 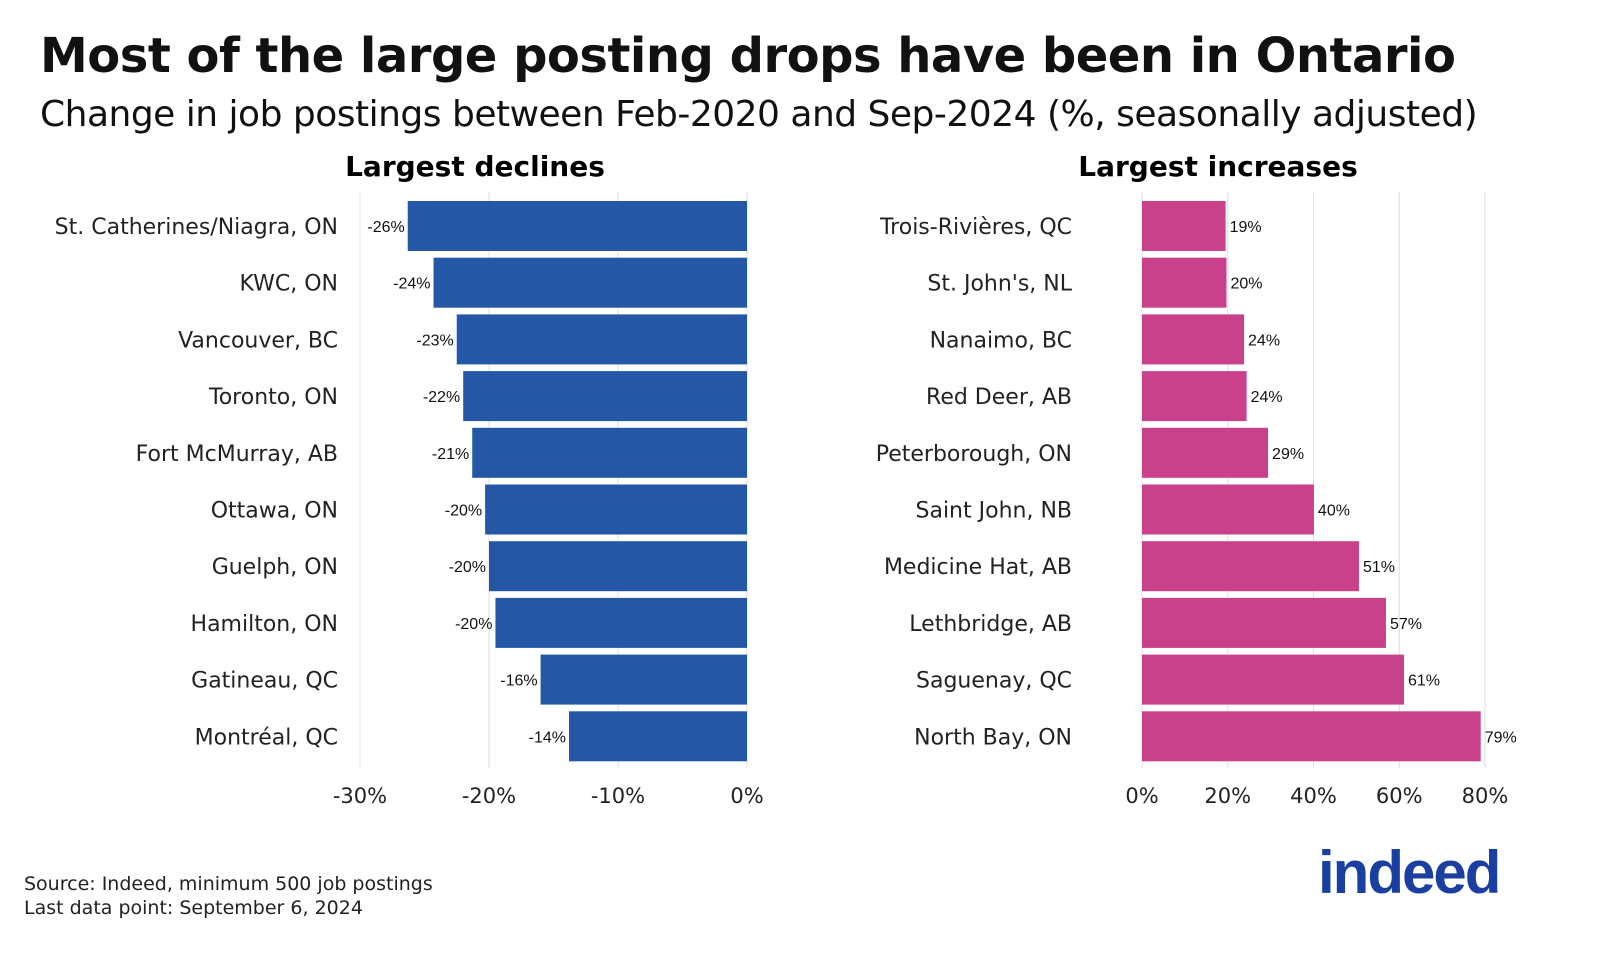 I want to click on category-label: Red Deer, AB, so click(x=999, y=397).